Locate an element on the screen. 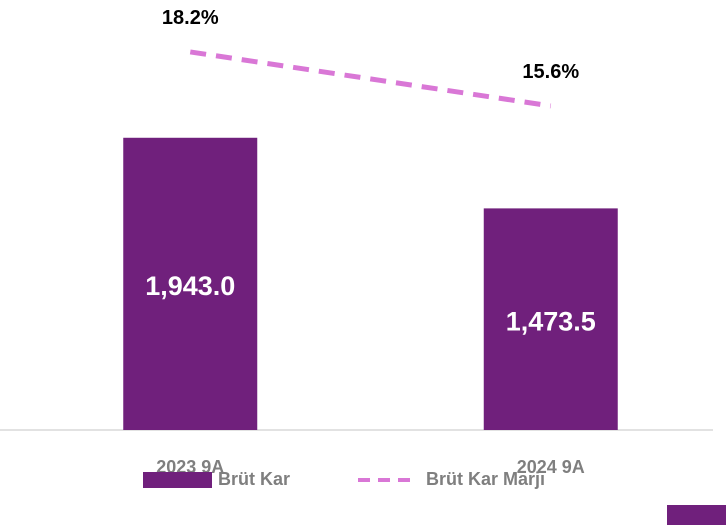 The width and height of the screenshot is (726, 525). bar-value-label: 1,473.5 is located at coordinates (551, 321).